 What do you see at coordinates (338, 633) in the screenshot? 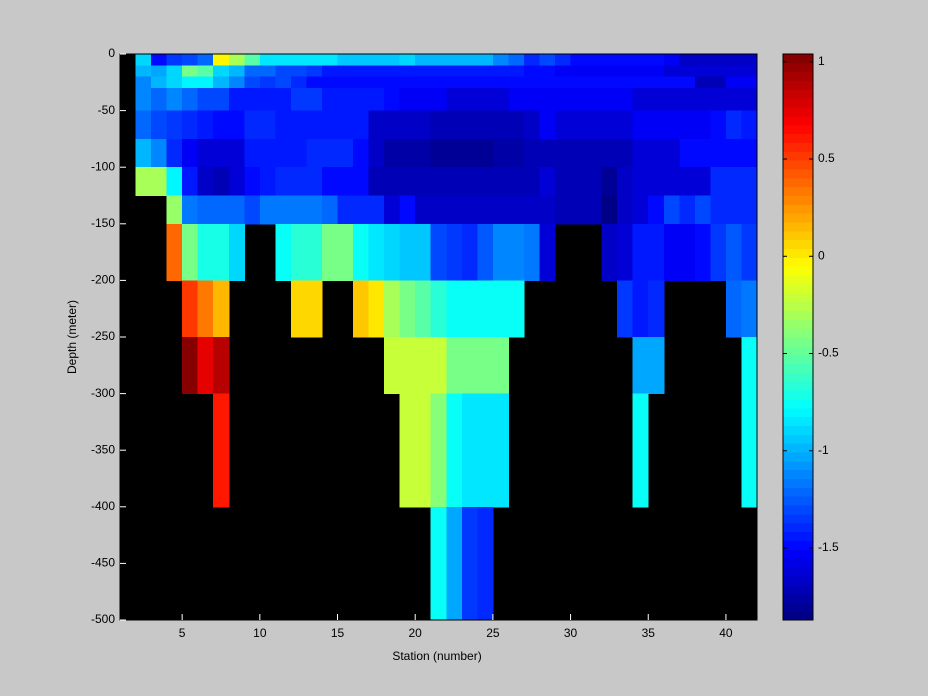
I see `x-tick-label: 15` at bounding box center [338, 633].